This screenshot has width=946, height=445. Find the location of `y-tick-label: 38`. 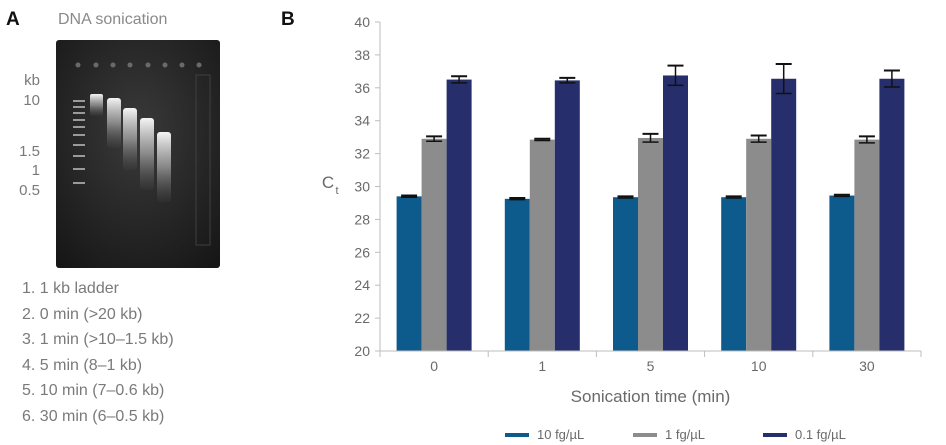

y-tick-label: 38 is located at coordinates (362, 55).